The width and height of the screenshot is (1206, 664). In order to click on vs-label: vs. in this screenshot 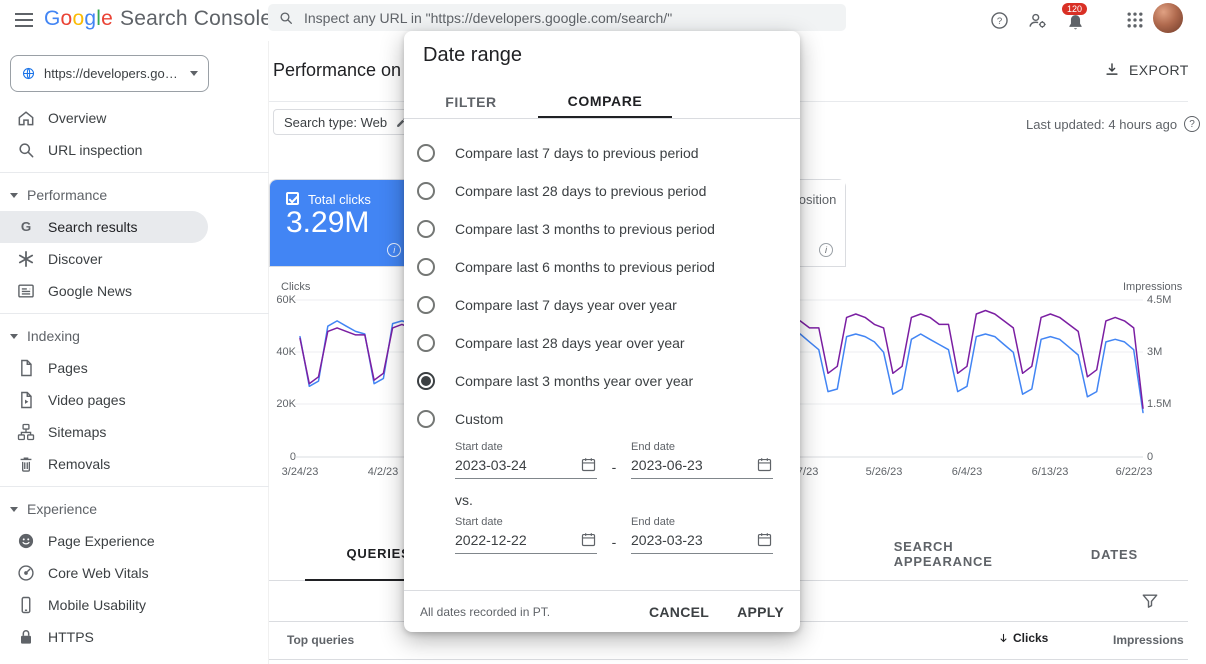, I will do `click(464, 500)`.